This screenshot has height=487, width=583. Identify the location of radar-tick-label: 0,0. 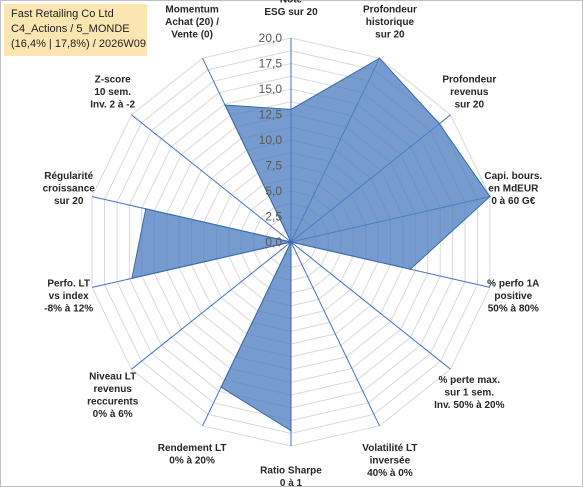
(273, 242).